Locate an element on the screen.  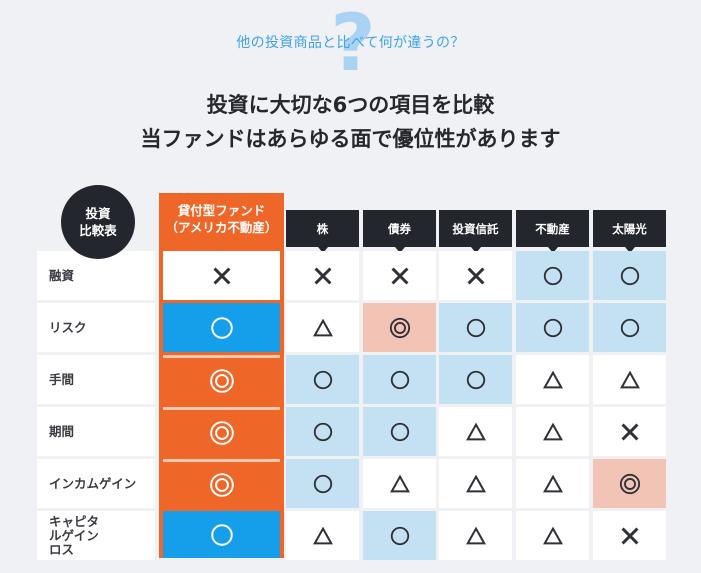
badge-line-1: 投資 is located at coordinates (98, 213).